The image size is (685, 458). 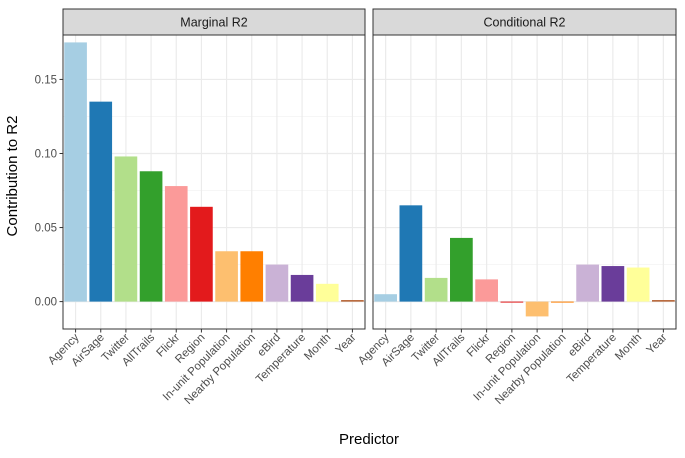 I want to click on panel-strip-title: Marginal R2, so click(x=213, y=23).